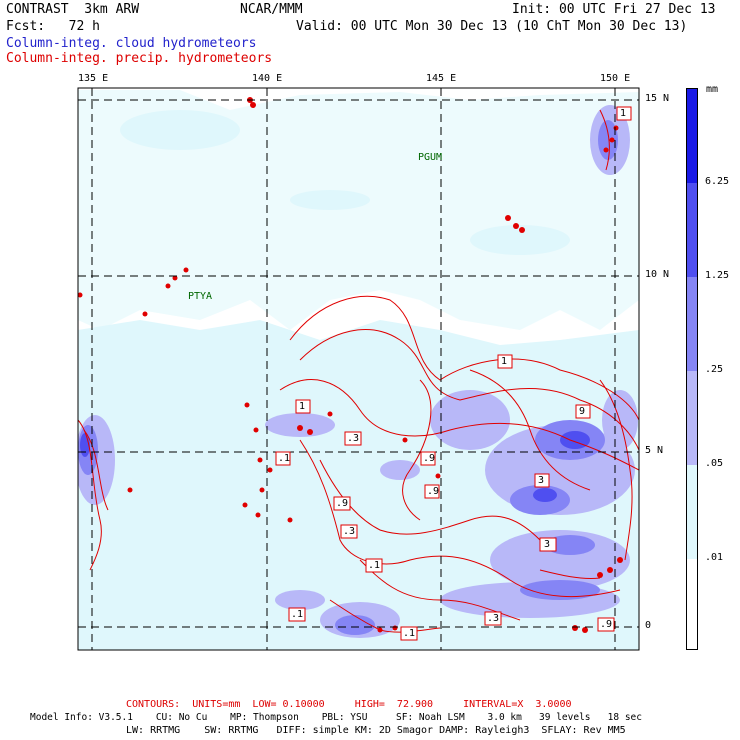 This screenshot has height=740, width=740. What do you see at coordinates (139, 58) in the screenshot?
I see `field-precip-label: Column-integ. precip. hydrometeors` at bounding box center [139, 58].